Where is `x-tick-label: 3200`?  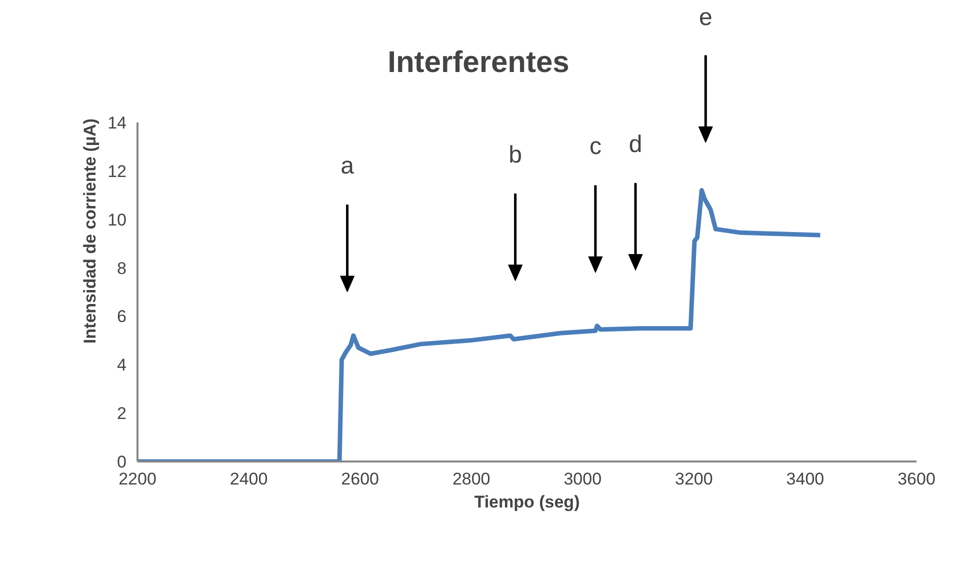
x-tick-label: 3200 is located at coordinates (694, 479).